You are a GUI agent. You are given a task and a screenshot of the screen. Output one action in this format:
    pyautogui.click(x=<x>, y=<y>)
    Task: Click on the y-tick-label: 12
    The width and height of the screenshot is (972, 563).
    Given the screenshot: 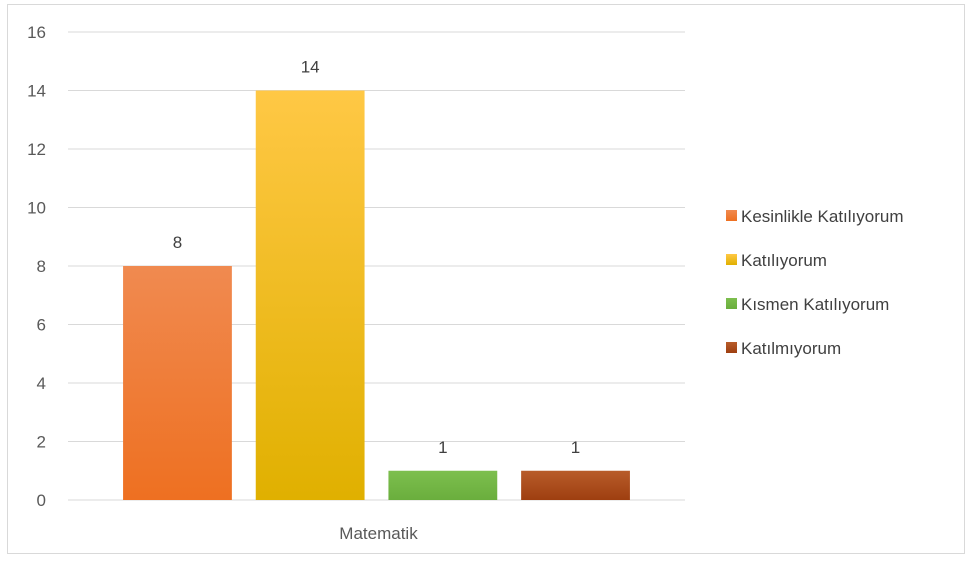 What is the action you would take?
    pyautogui.click(x=36, y=149)
    